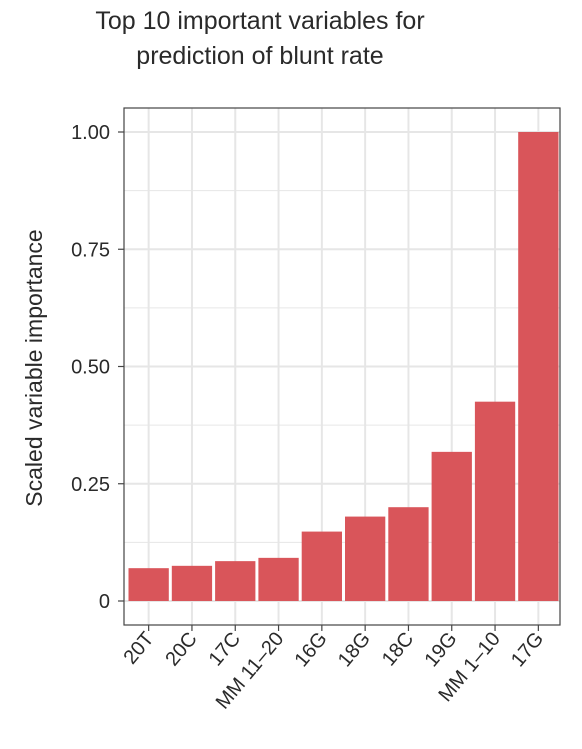 The image size is (582, 749). I want to click on y-axis-ticks: 0 0.25 0.50 0.75 1.00, so click(97, 367).